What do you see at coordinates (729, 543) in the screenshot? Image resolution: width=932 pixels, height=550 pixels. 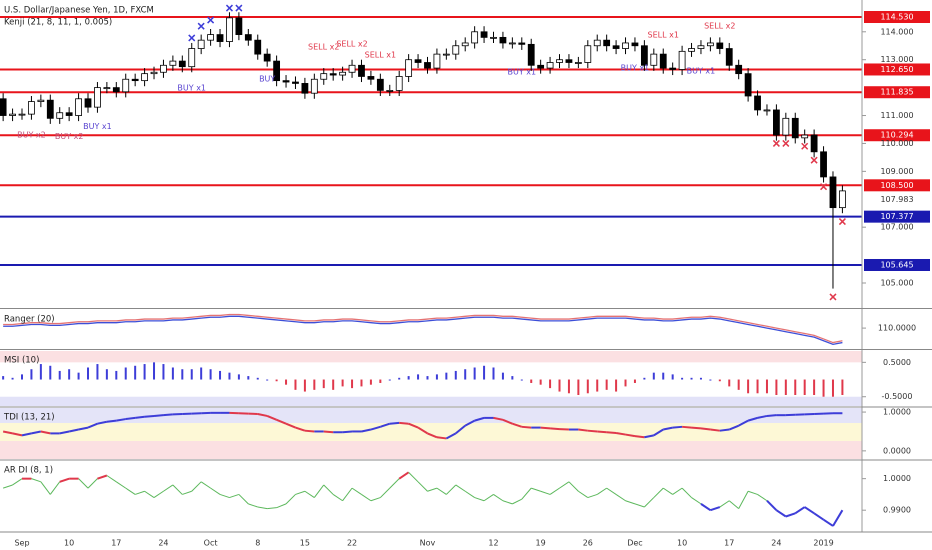 I see `x-tick-label: 17` at bounding box center [729, 543].